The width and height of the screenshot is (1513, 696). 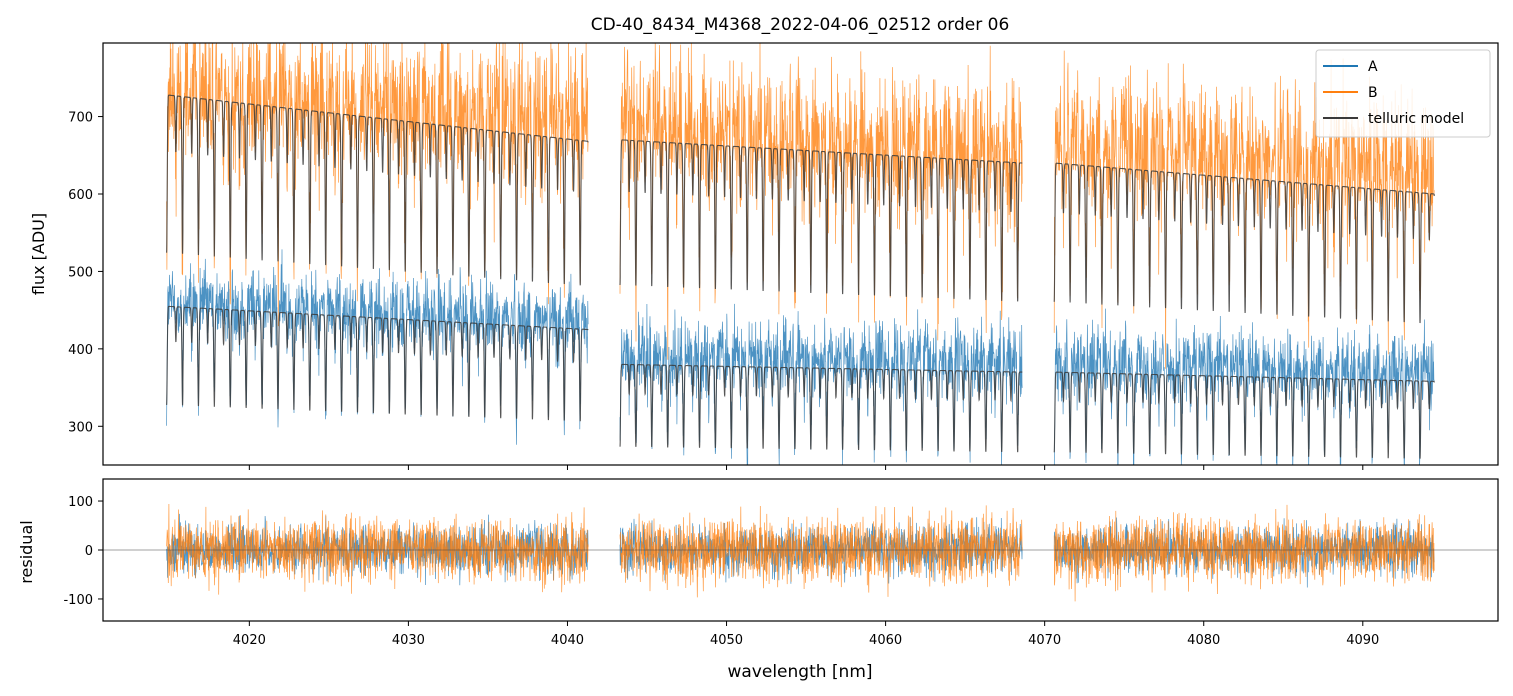 I want to click on x-tick-label: 4030, so click(x=408, y=640).